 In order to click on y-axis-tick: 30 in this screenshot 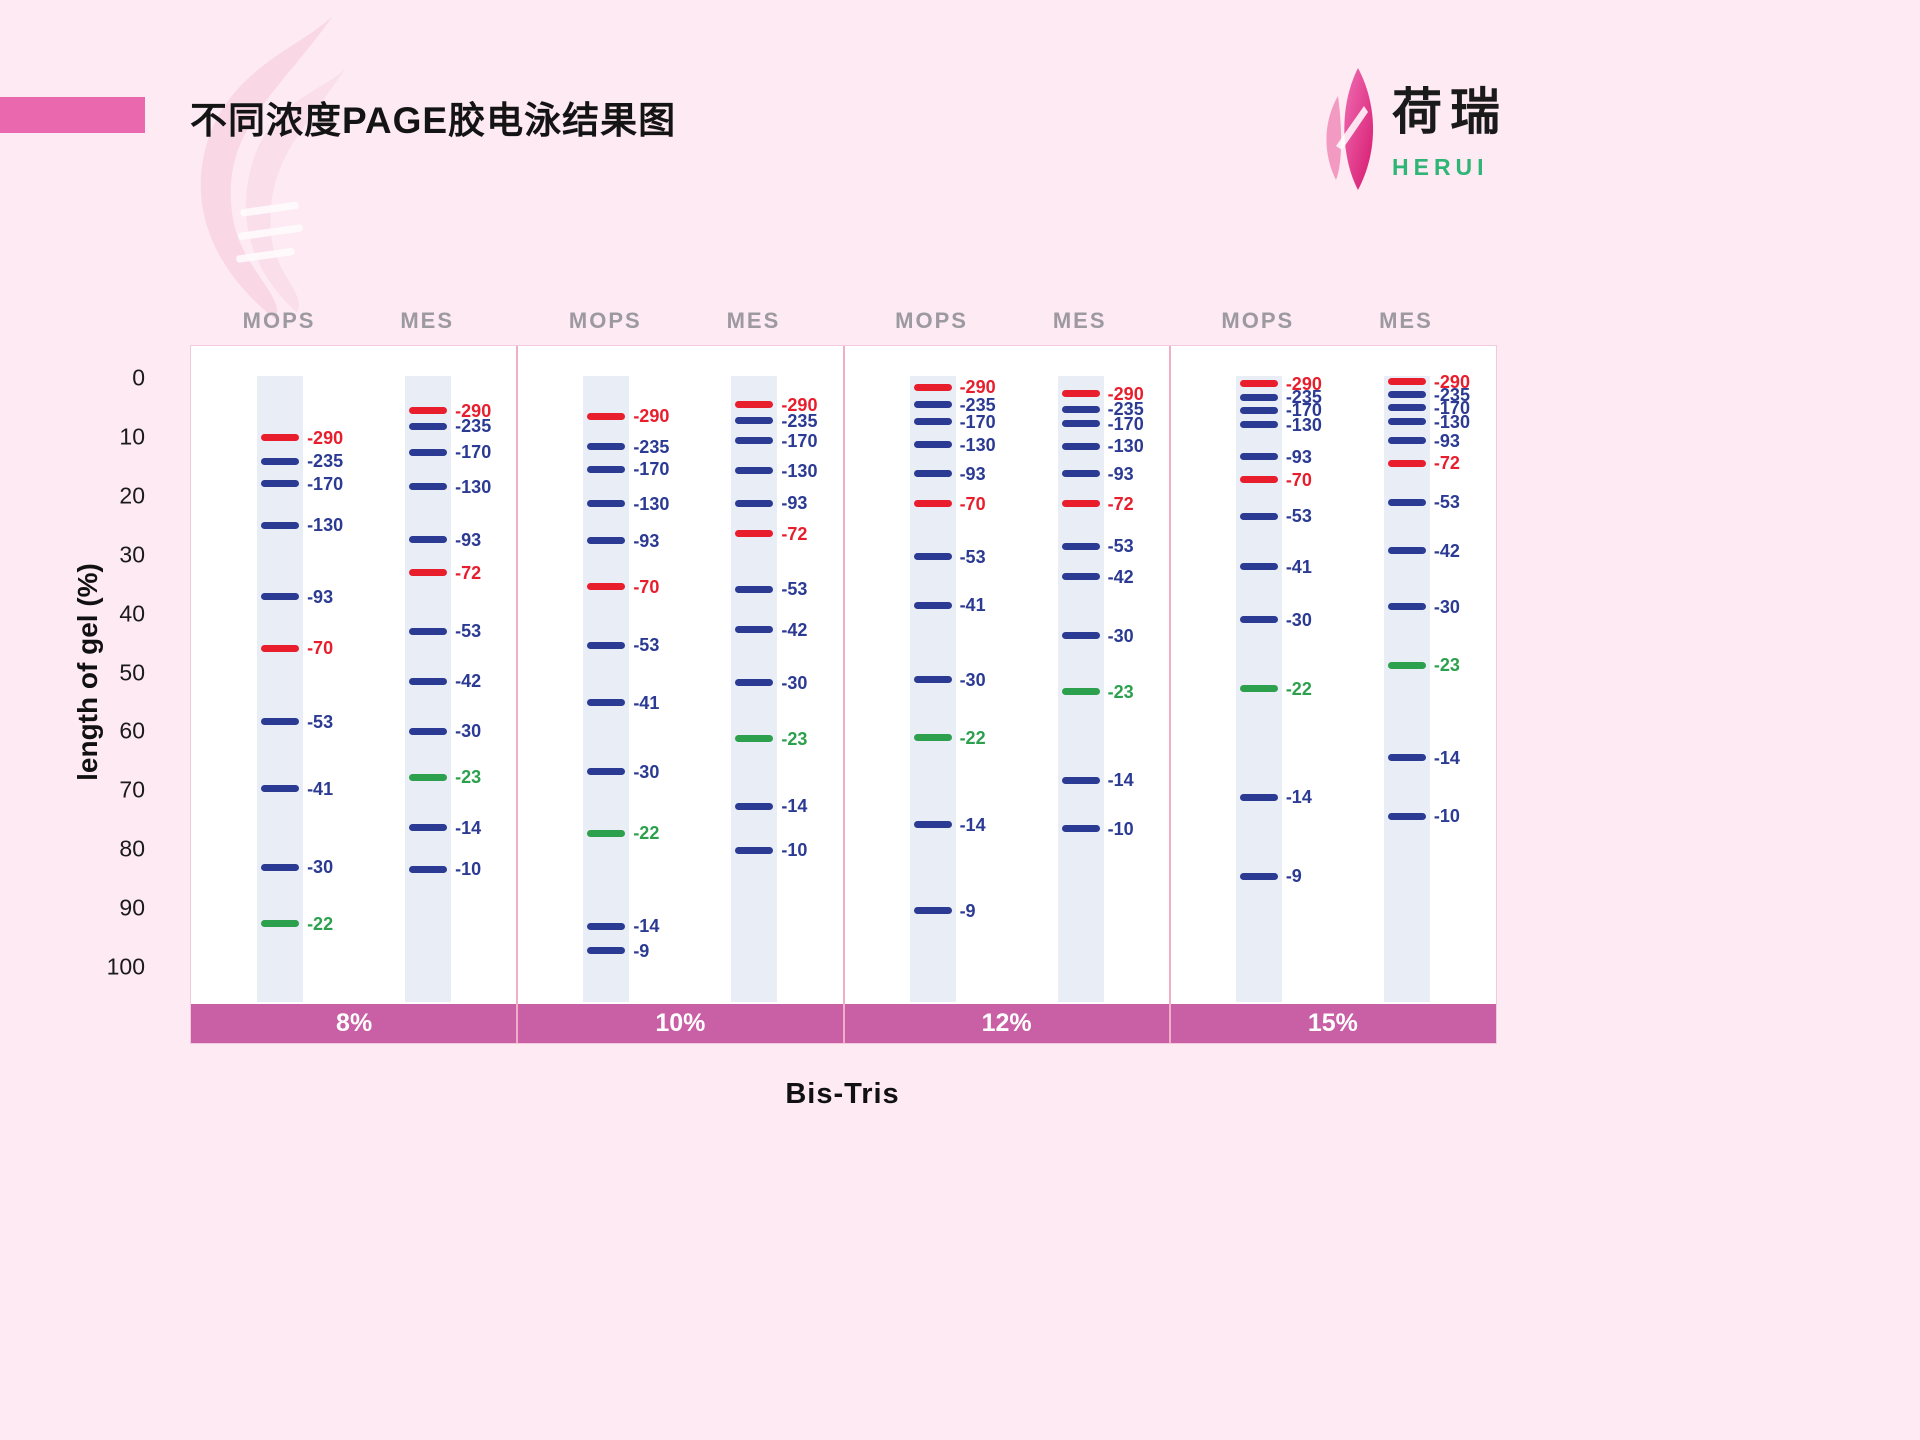, I will do `click(132, 554)`.